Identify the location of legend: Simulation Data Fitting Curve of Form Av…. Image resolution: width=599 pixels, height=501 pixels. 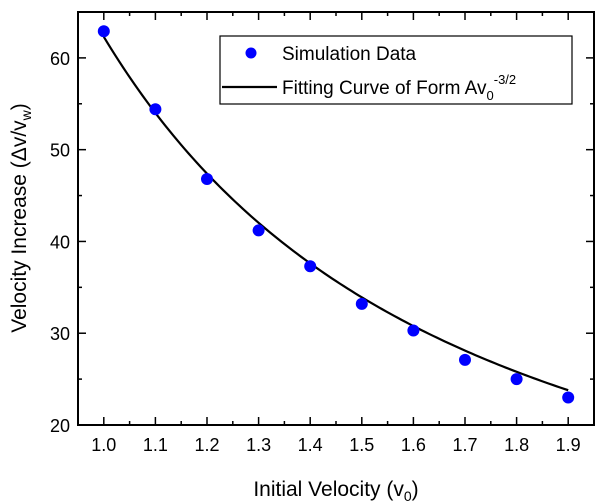
(396, 70).